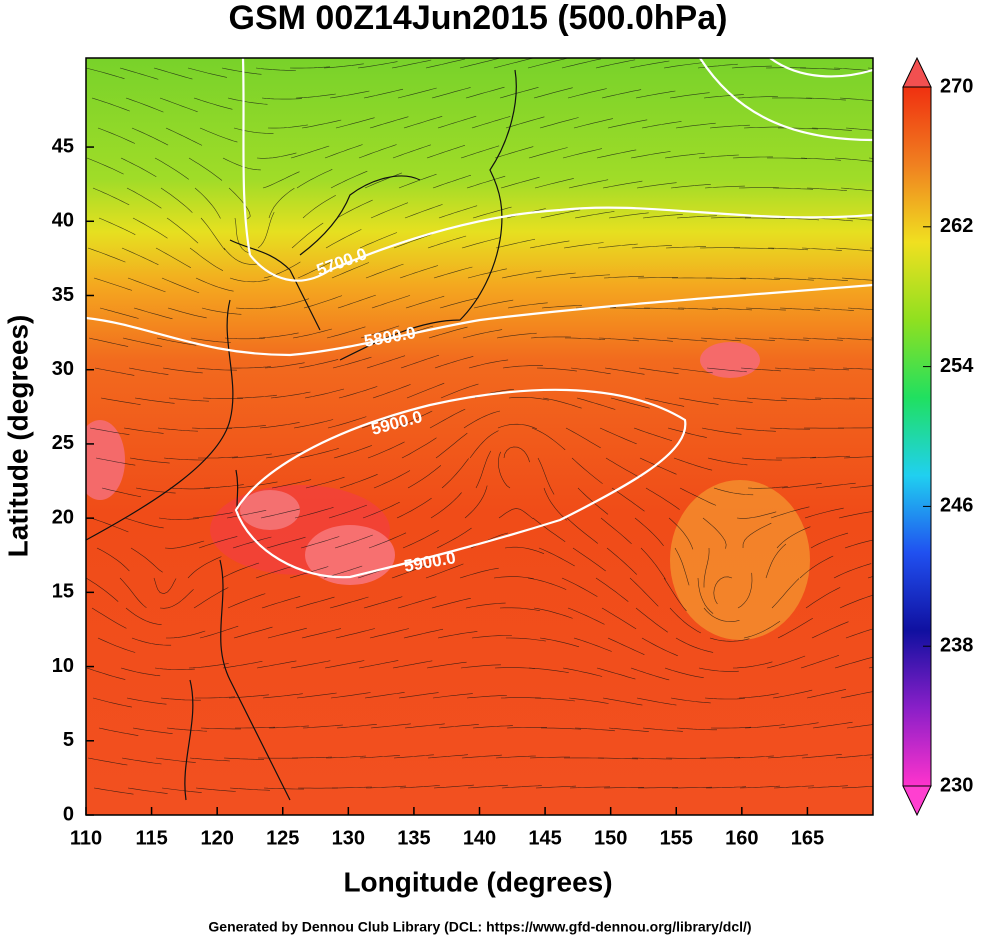 This screenshot has height=940, width=982. I want to click on x-tick-label: 130, so click(348, 838).